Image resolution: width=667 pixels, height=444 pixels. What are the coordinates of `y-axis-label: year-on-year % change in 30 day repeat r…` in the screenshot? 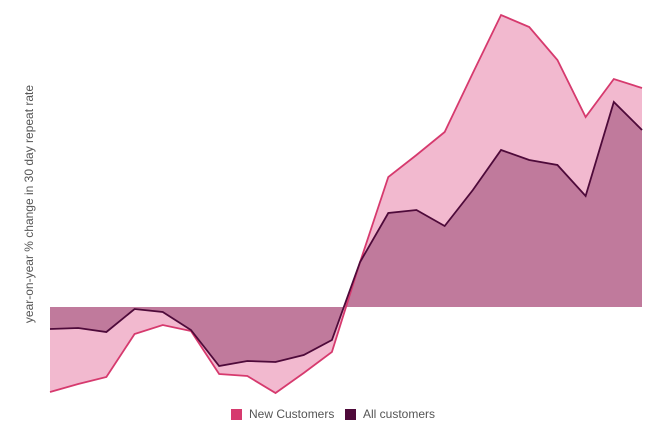 It's located at (29, 204).